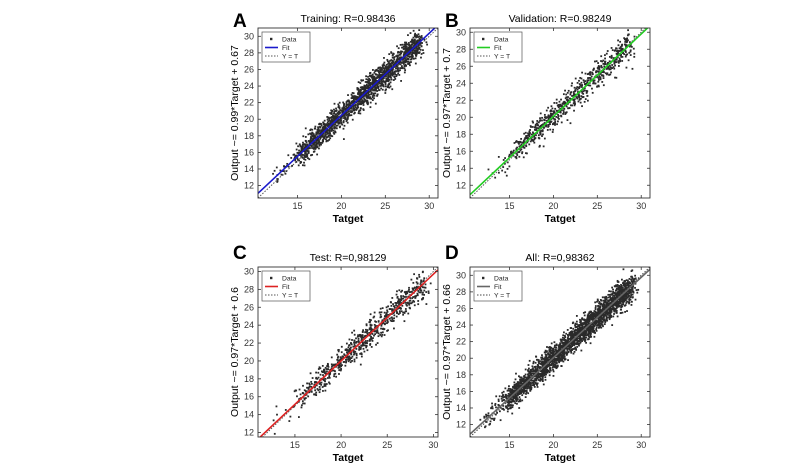 Image resolution: width=800 pixels, height=472 pixels. What do you see at coordinates (452, 21) in the screenshot?
I see `panel-label: B` at bounding box center [452, 21].